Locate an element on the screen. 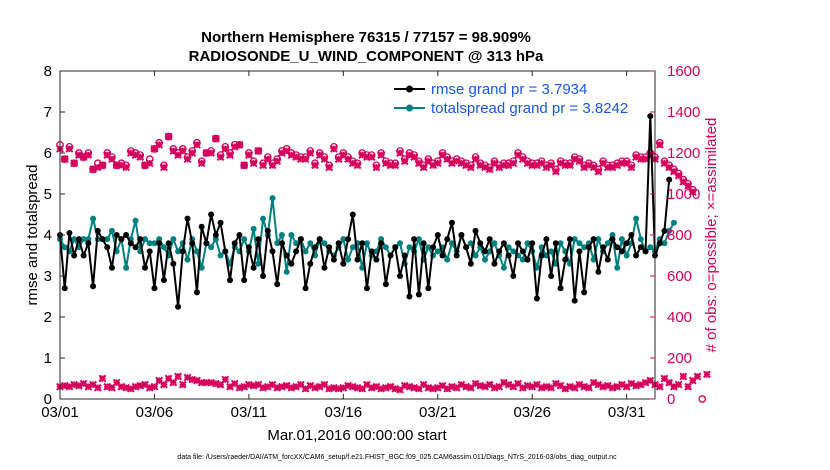 The width and height of the screenshot is (830, 470). obs-low-possible-marker is located at coordinates (702, 399).